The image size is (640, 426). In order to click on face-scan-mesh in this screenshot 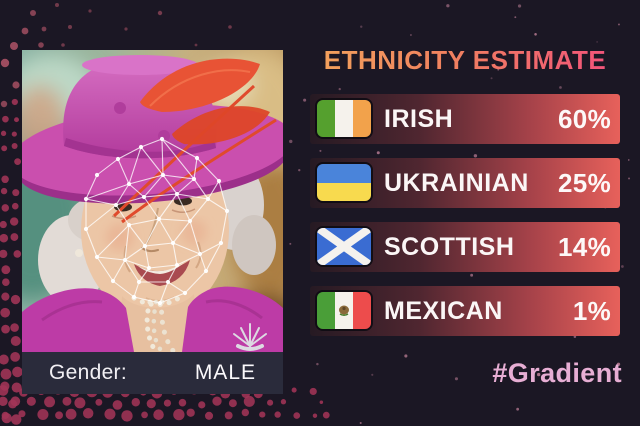, I will do `click(156, 221)`.